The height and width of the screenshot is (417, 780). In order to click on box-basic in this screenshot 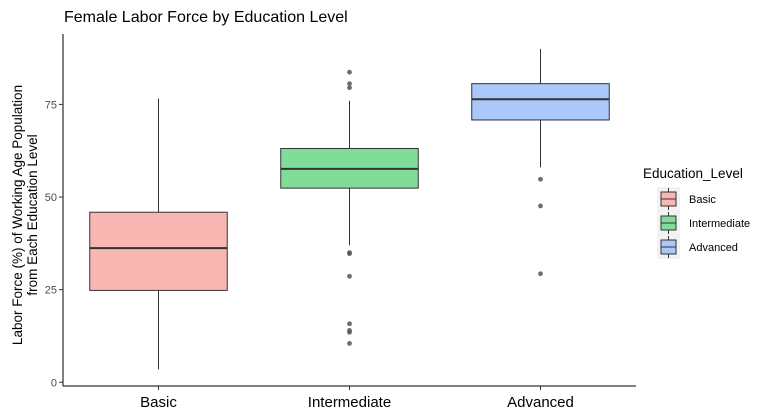, I will do `click(158, 251)`.